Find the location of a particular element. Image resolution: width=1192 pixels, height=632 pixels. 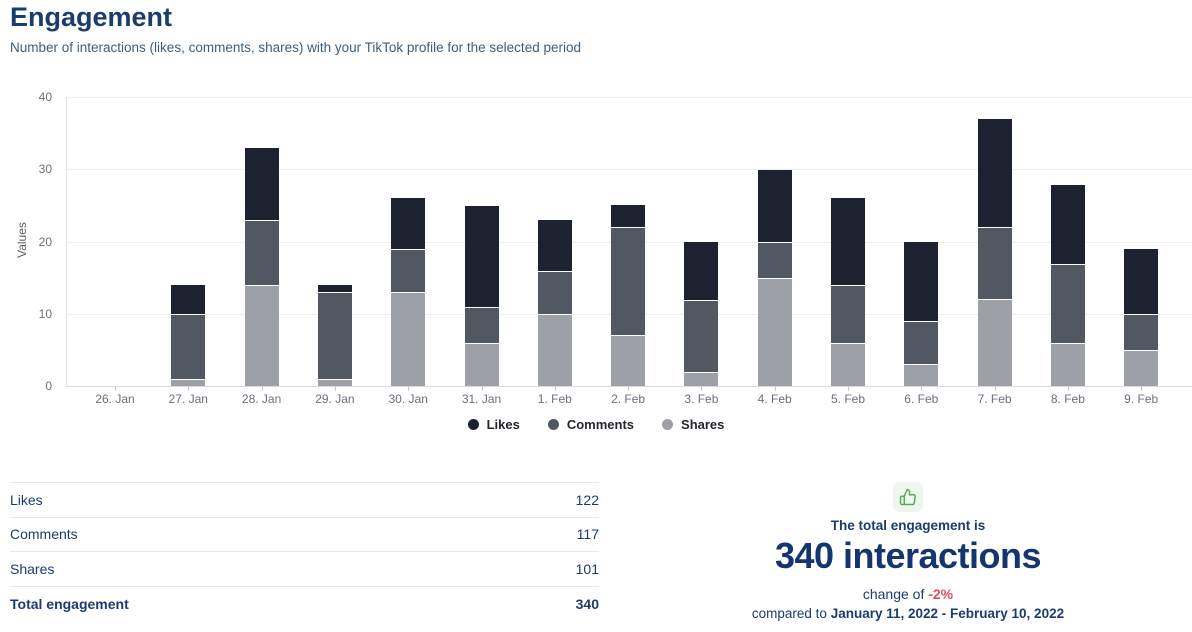

x-tick-label: 30. Jan is located at coordinates (408, 399).